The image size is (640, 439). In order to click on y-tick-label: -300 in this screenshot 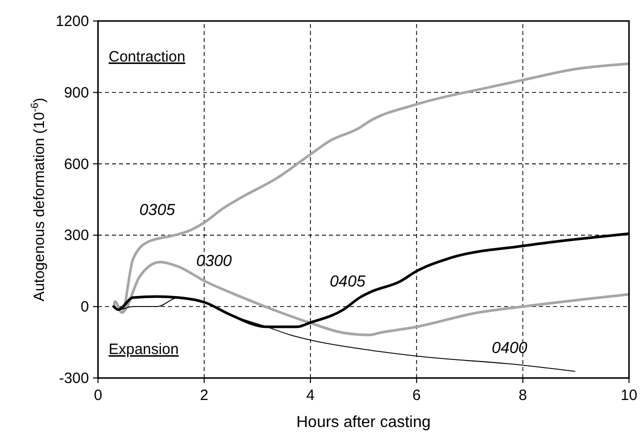, I will do `click(73, 378)`.